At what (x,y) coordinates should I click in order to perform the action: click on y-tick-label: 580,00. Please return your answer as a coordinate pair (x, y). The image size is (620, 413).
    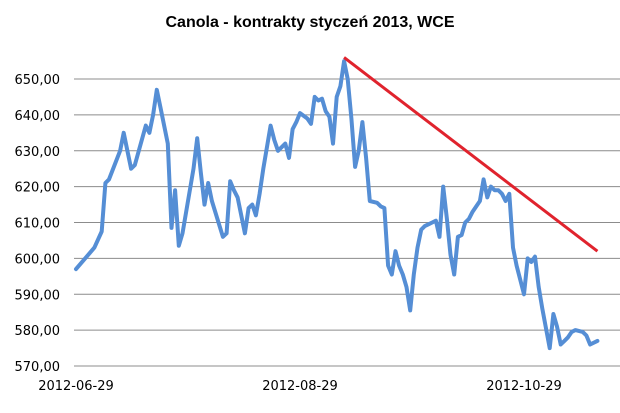
    Looking at the image, I should click on (38, 331).